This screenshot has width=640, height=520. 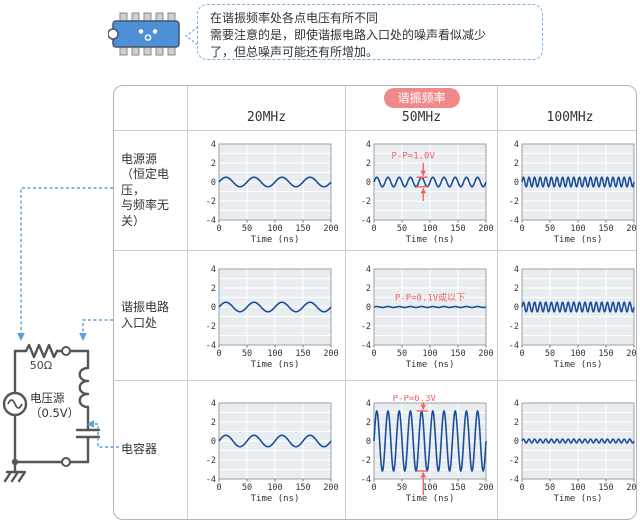 I want to click on row-label-text: 电源源, so click(x=139, y=158).